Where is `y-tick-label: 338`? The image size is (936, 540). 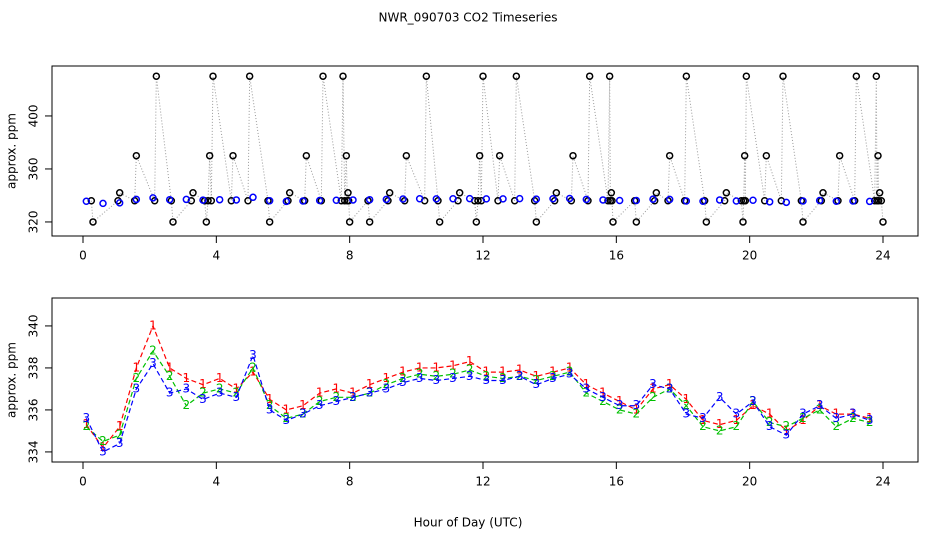
y-tick-label: 338 is located at coordinates (34, 367).